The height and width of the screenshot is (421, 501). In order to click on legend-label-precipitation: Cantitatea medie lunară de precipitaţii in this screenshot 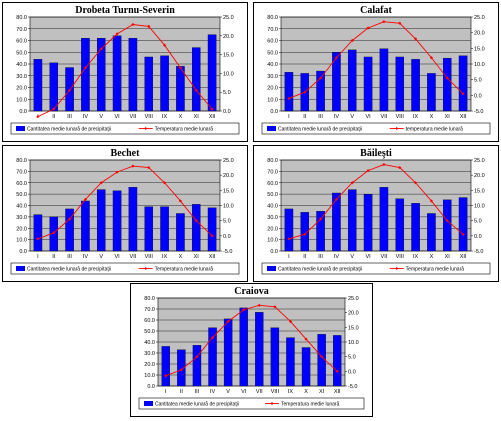, I will do `click(320, 130)`.